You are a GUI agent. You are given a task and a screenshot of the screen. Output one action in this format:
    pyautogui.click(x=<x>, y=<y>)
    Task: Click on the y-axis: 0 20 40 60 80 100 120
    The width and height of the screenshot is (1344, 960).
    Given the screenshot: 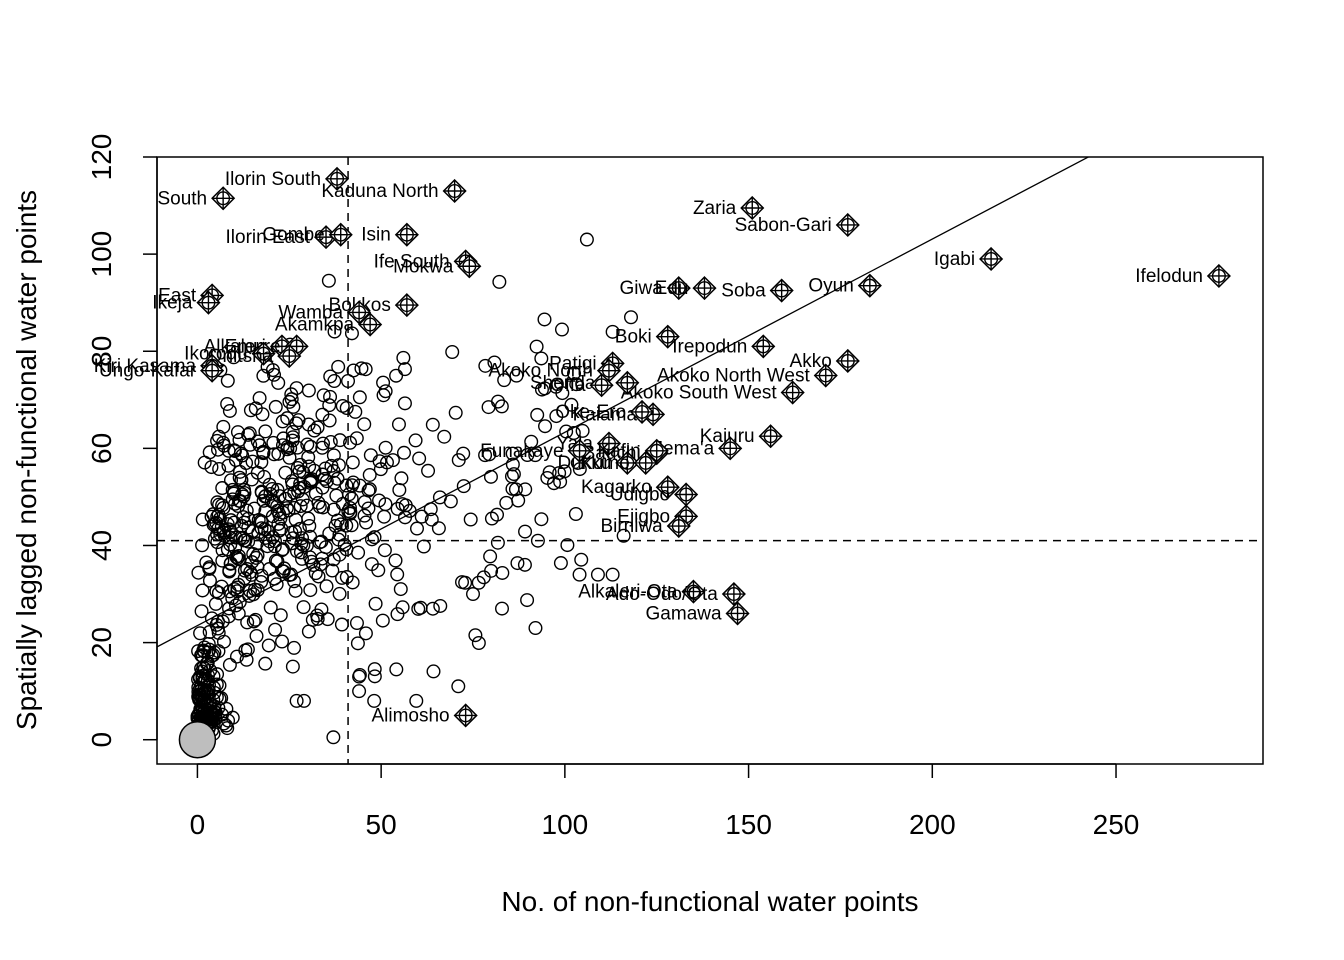 What is the action you would take?
    pyautogui.click(x=122, y=441)
    